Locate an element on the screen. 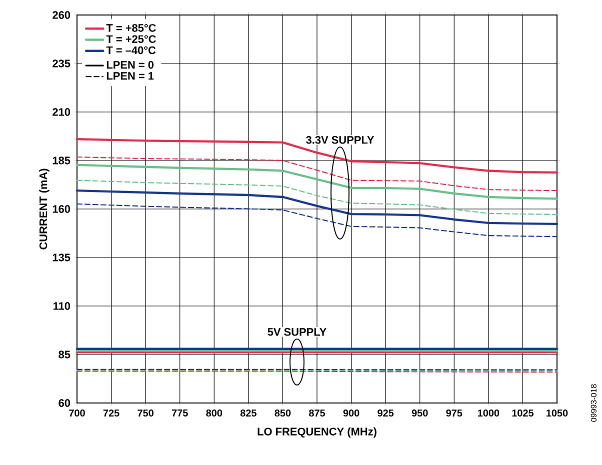  x-tick-label: 975 is located at coordinates (454, 413).